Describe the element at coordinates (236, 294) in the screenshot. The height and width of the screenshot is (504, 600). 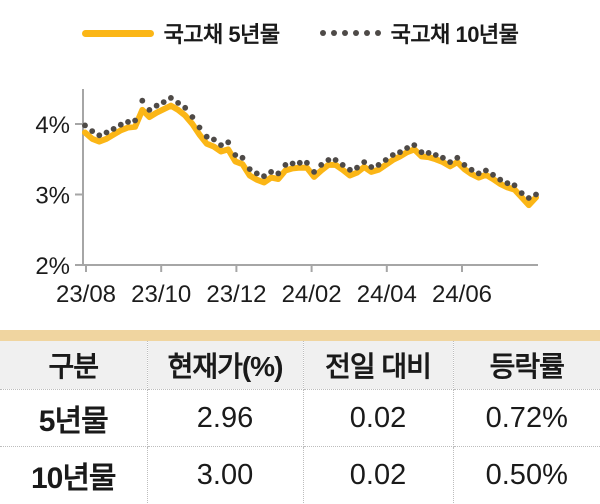
I see `x-tick-label: 23/12` at that location.